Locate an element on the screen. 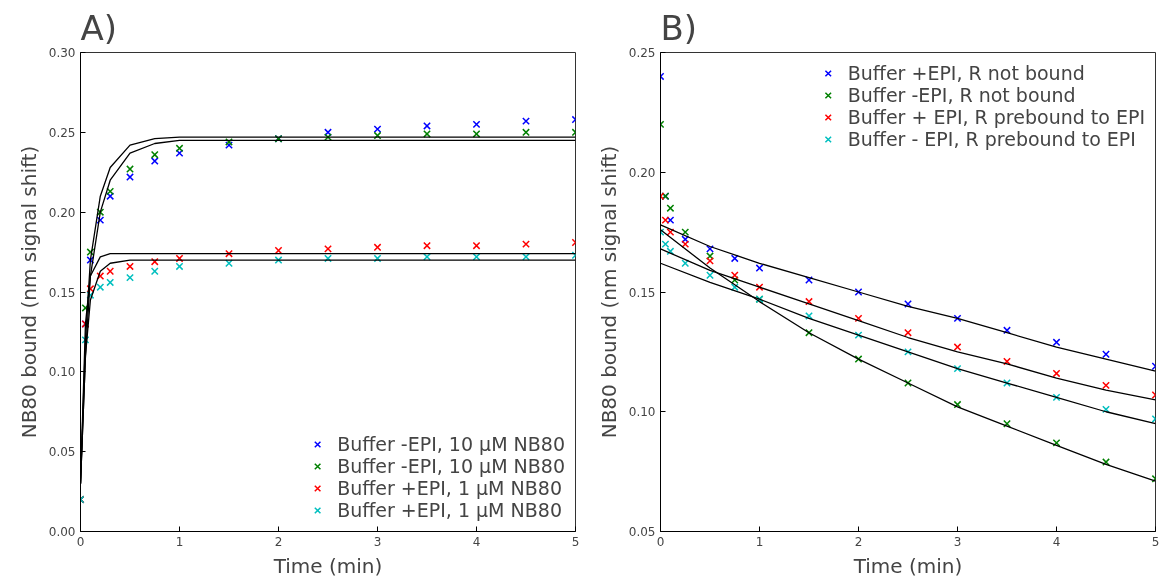 The image size is (1171, 584). chart-title: B) is located at coordinates (679, 27).